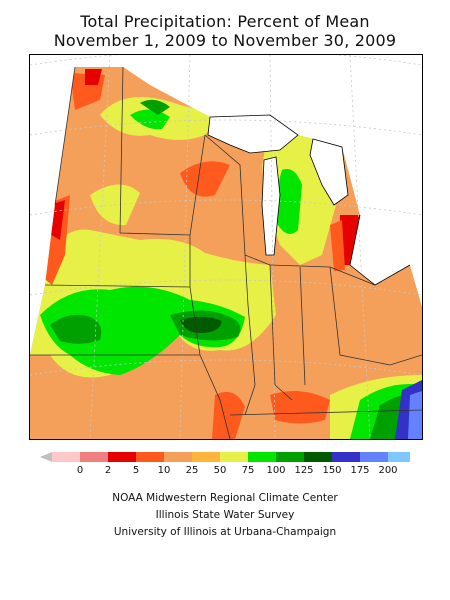  Describe the element at coordinates (225, 40) in the screenshot. I see `map-date-range: November 1, 2009 to November 30, 2009` at that location.